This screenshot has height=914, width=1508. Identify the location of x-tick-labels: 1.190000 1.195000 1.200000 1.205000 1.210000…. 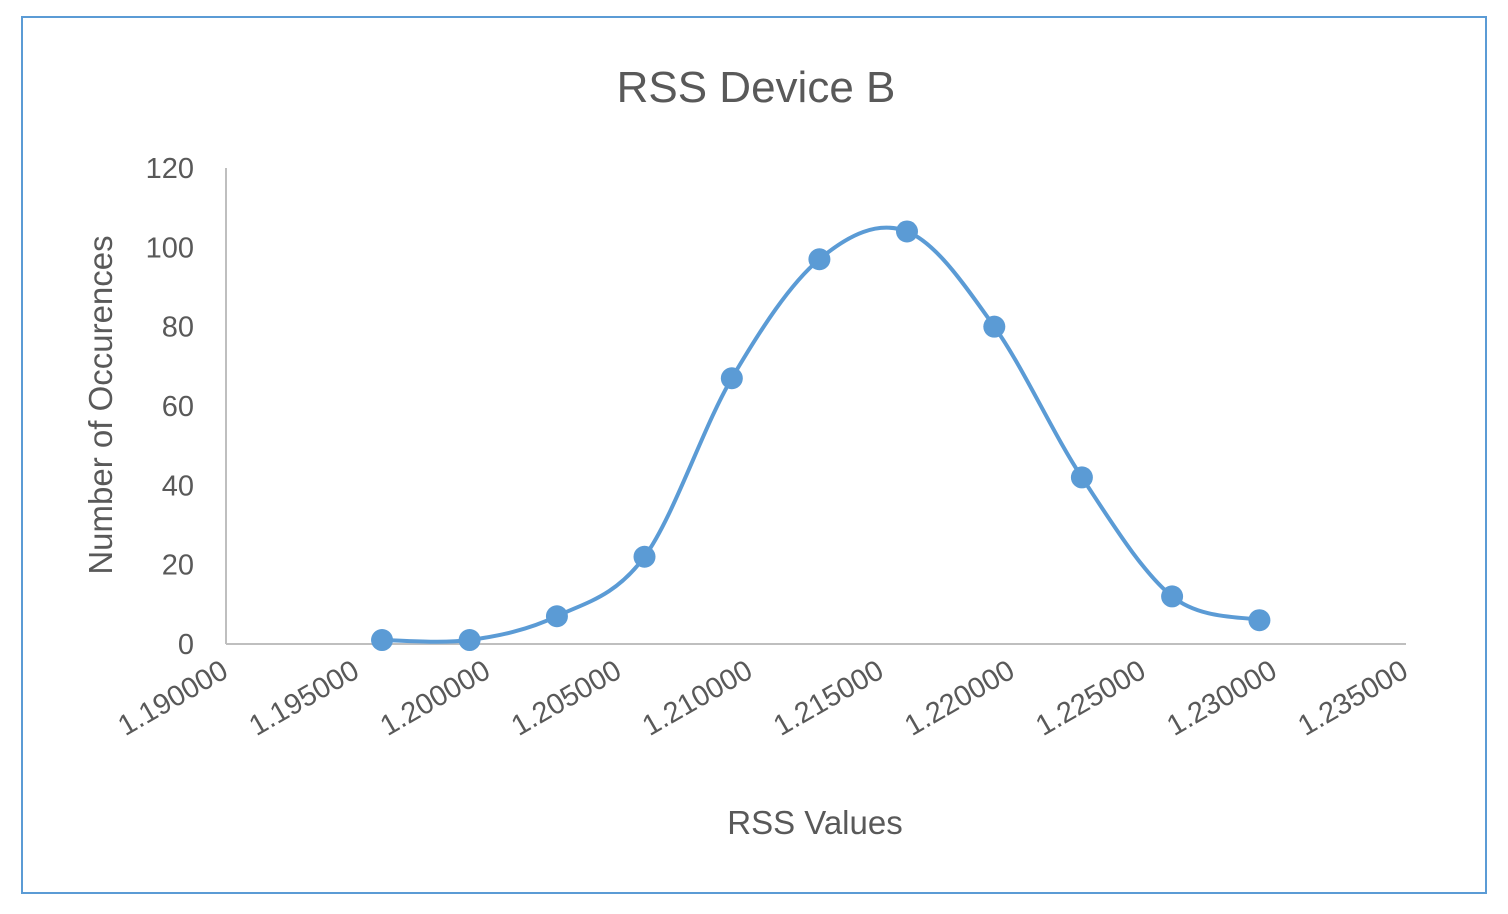
(763, 698).